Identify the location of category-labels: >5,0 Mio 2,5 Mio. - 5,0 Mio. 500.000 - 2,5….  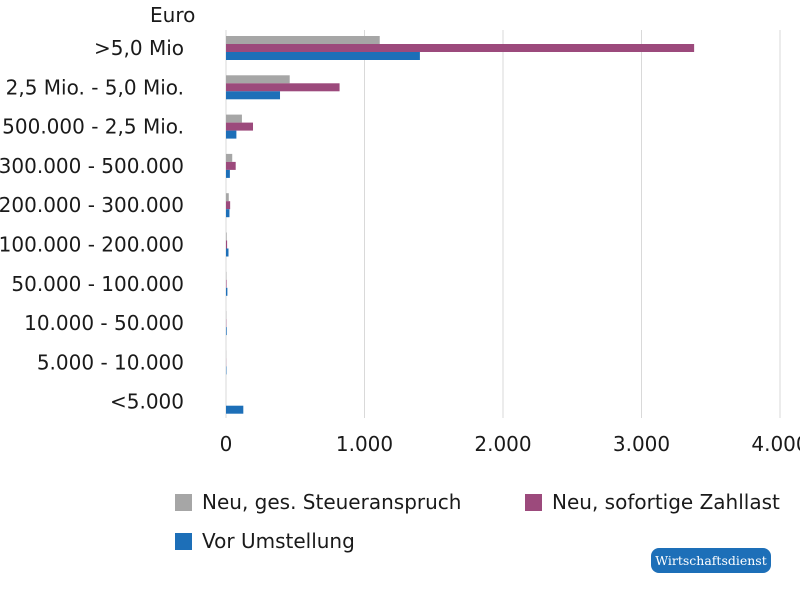
(92, 225).